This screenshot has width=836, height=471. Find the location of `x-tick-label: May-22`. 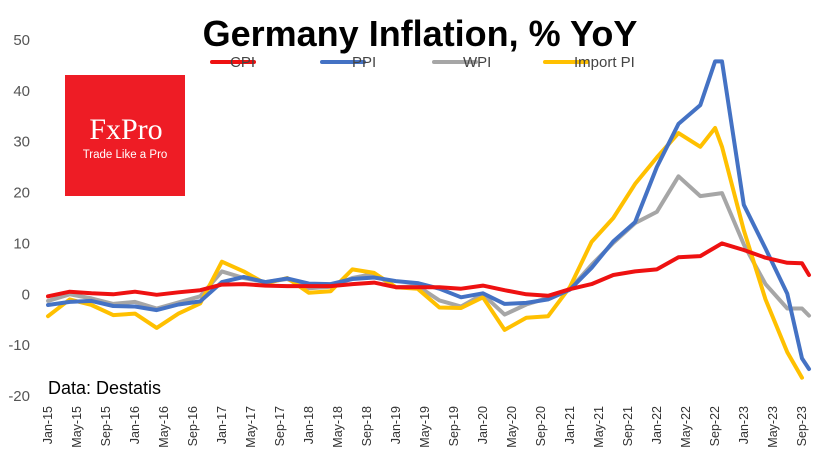

x-tick-label: May-22 is located at coordinates (686, 427).